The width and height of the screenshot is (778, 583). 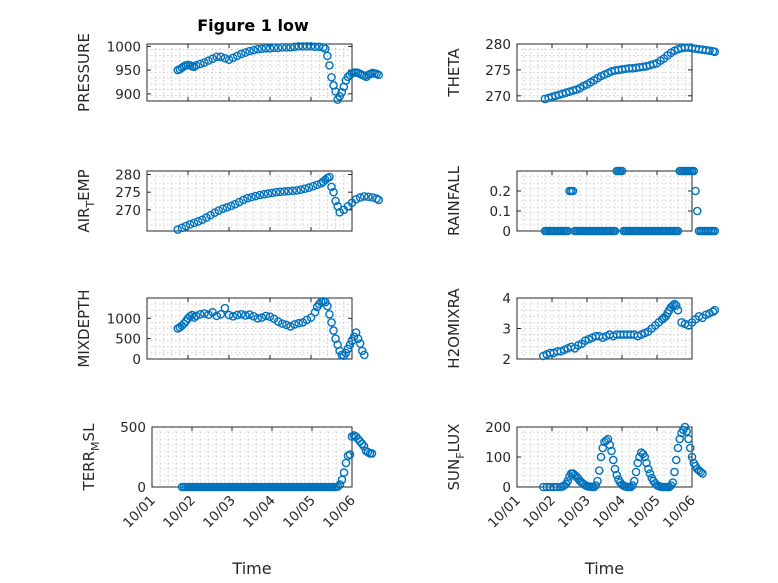 I want to click on y-tick-label: 1000, so click(x=124, y=47).